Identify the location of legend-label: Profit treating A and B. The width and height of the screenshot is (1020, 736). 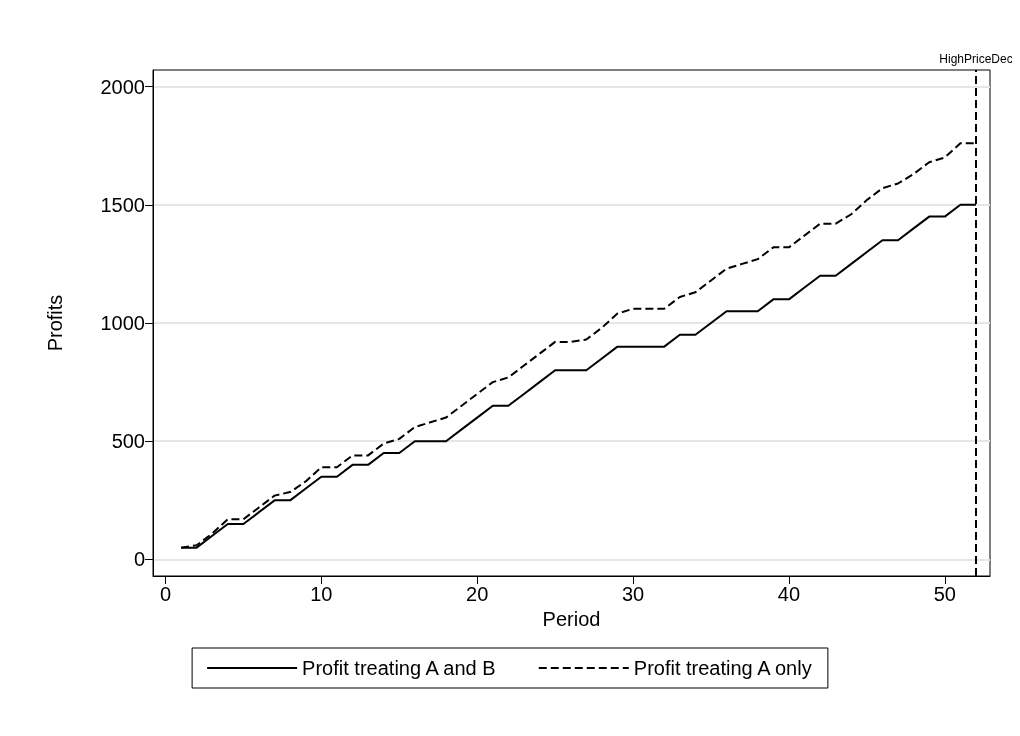
(399, 668).